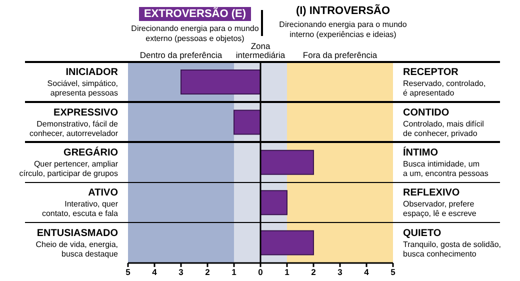 This screenshot has height=281, width=520. Describe the element at coordinates (343, 30) in the screenshot. I see `text: Direcionando energia para o mundo interno (experiências e ideias)` at that location.